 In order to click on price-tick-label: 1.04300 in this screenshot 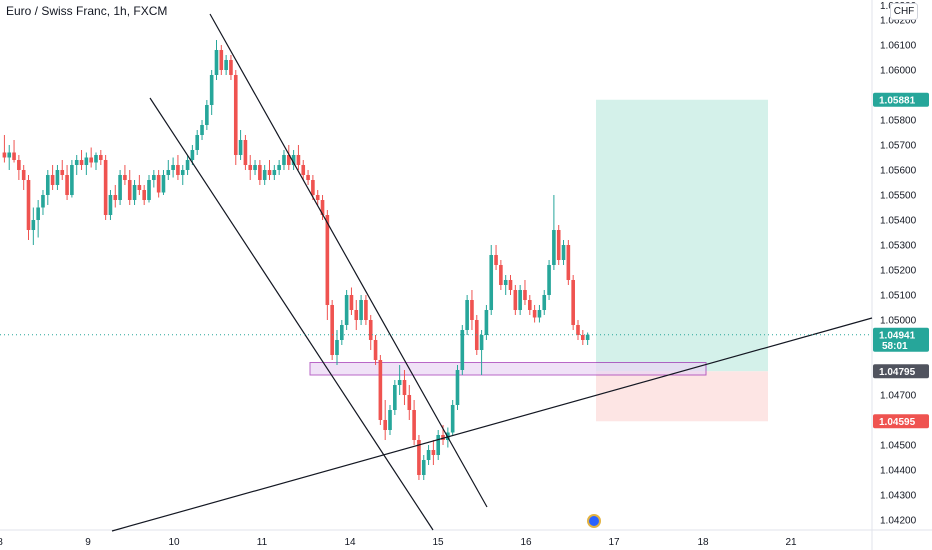, I will do `click(898, 496)`.